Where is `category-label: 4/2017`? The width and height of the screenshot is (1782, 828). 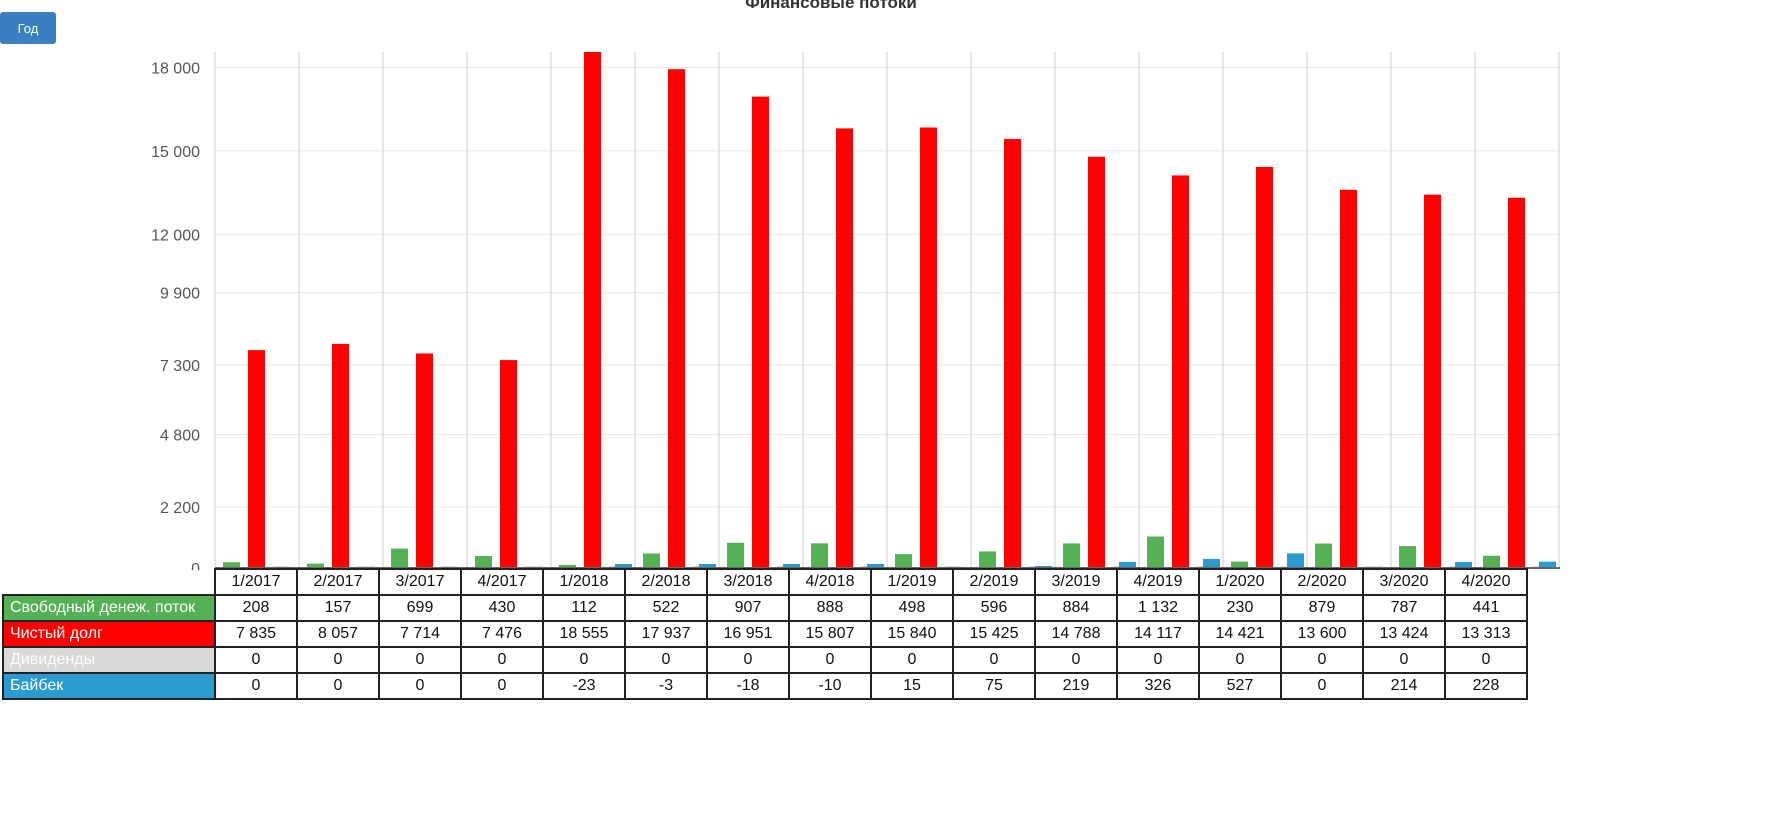
category-label: 4/2017 is located at coordinates (502, 582).